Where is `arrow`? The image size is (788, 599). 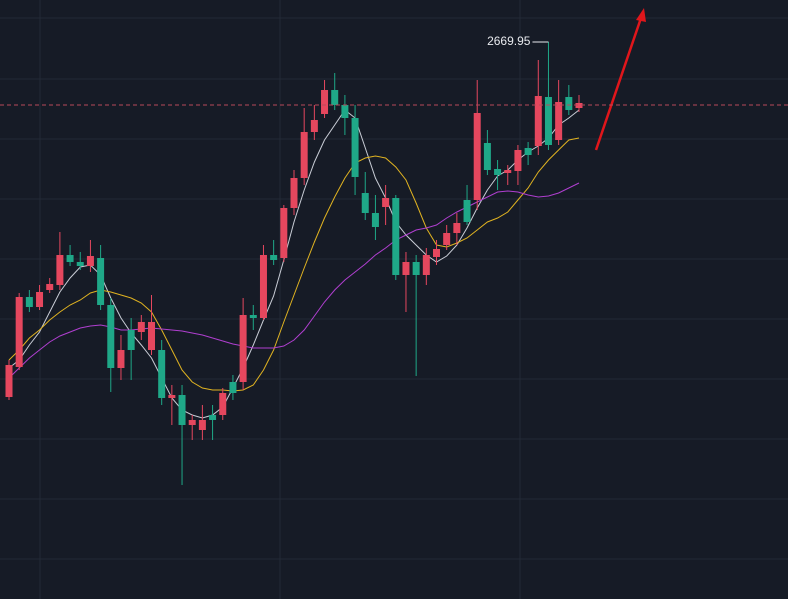 arrow is located at coordinates (620, 79).